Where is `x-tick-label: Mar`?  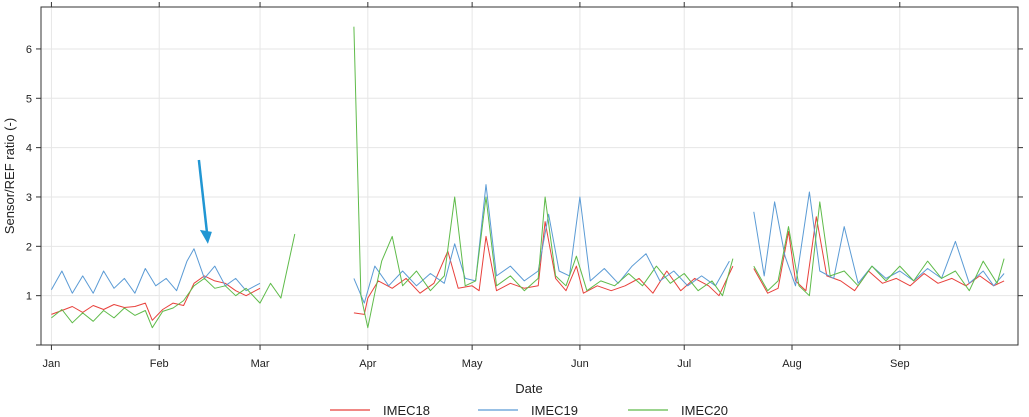
x-tick-label: Mar is located at coordinates (260, 364).